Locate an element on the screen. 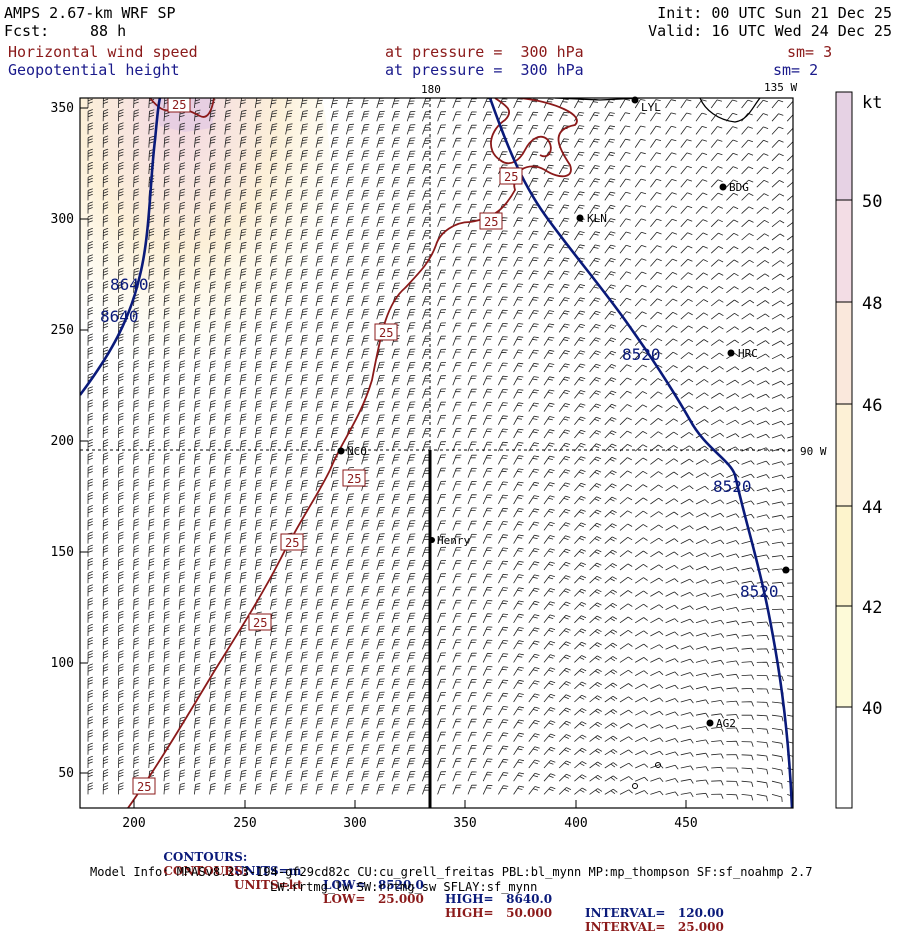 This screenshot has height=934, width=900. colorbar-tick: 50 is located at coordinates (872, 202).